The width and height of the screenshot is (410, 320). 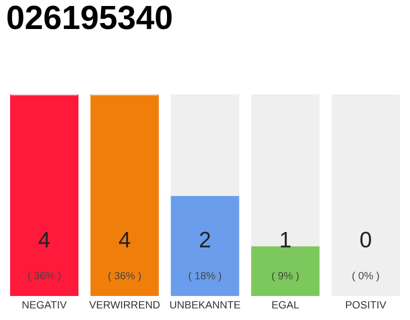 What do you see at coordinates (285, 240) in the screenshot?
I see `data-label: 1` at bounding box center [285, 240].